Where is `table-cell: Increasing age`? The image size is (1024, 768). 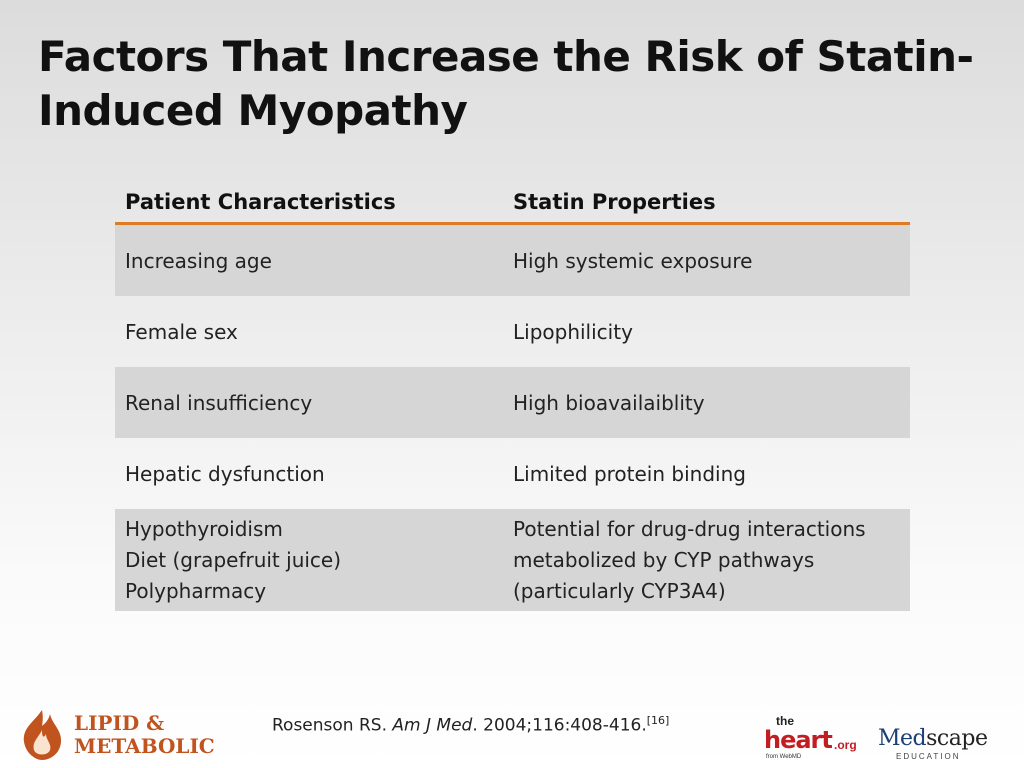 table-cell: Increasing age is located at coordinates (309, 259).